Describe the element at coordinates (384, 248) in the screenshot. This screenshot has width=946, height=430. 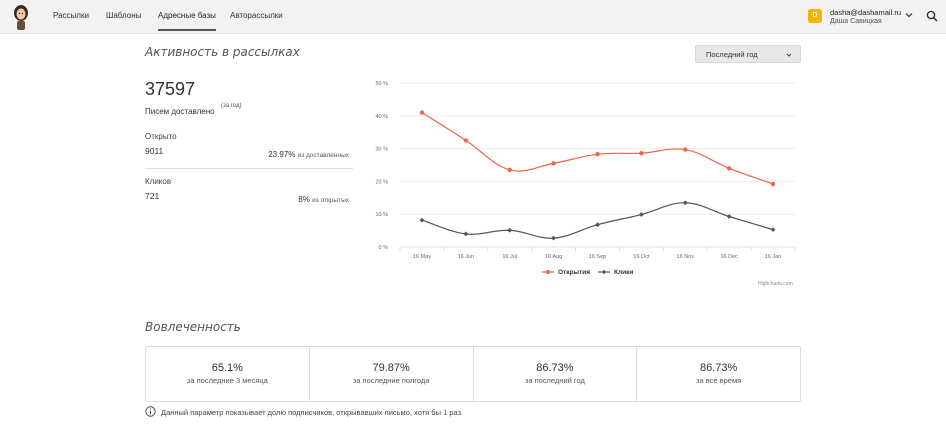
I see `y-tick-label: 0 %` at that location.